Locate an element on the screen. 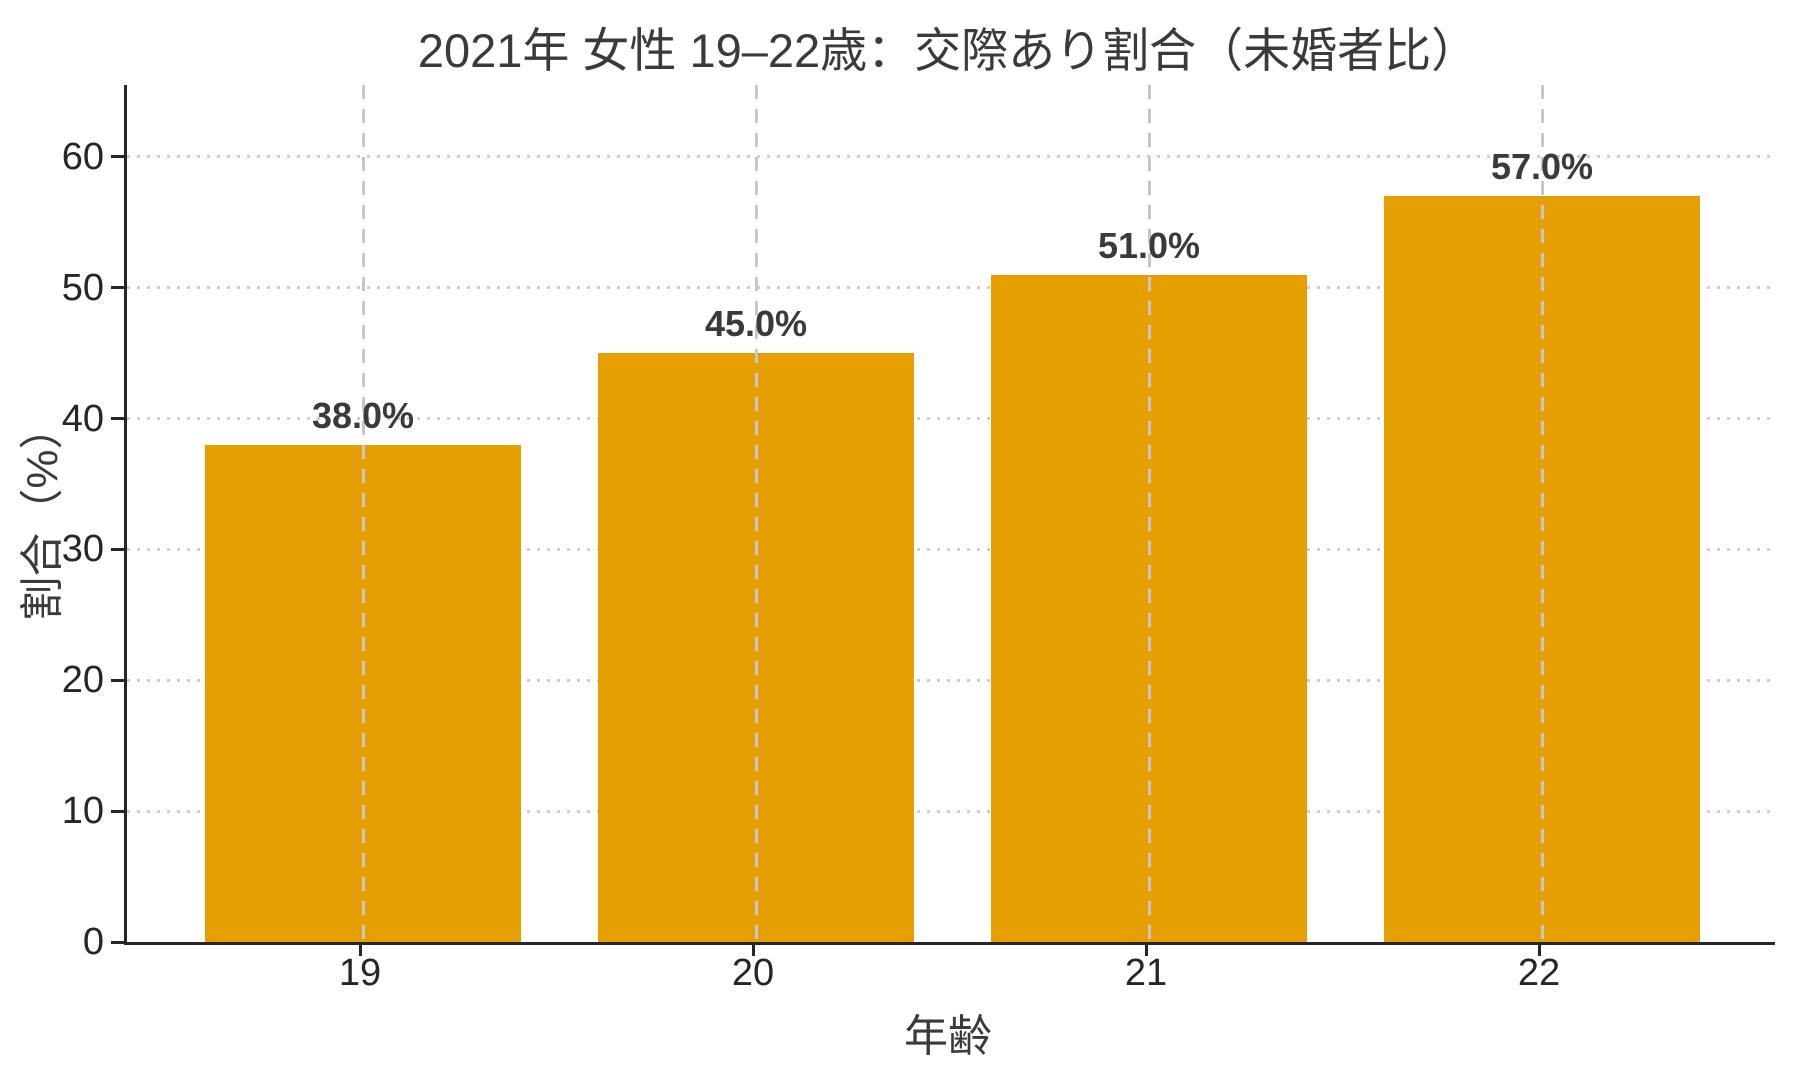  bar-value-label: 38.0% is located at coordinates (363, 415).